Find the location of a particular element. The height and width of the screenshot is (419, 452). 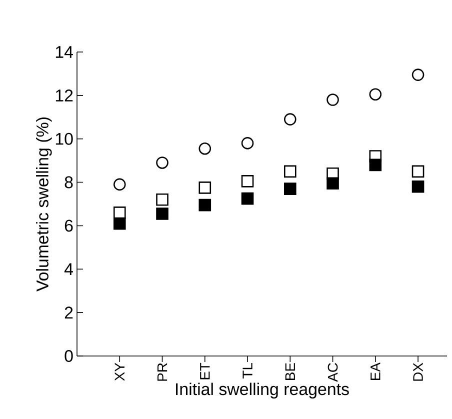

y-tick-label: 2 is located at coordinates (68, 312).